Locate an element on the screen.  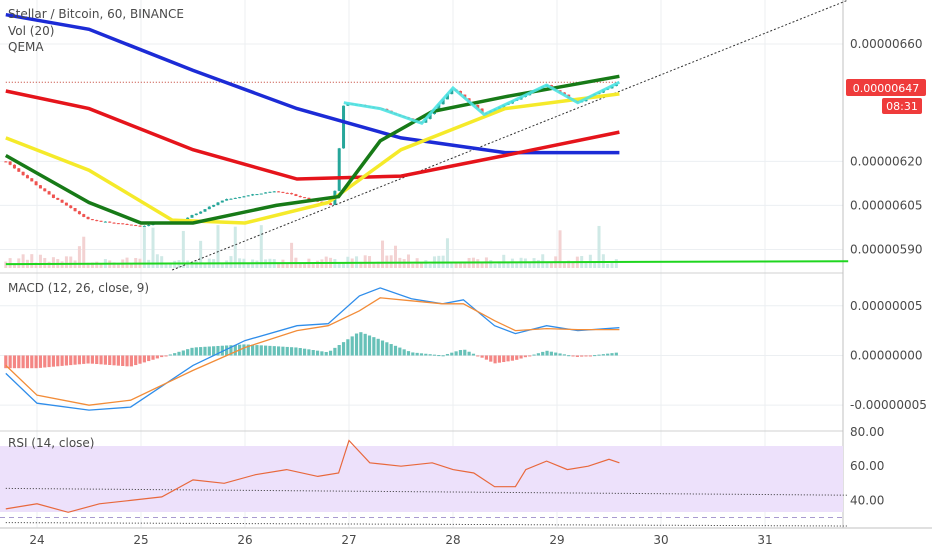
last-price-tag is located at coordinates (886, 87).